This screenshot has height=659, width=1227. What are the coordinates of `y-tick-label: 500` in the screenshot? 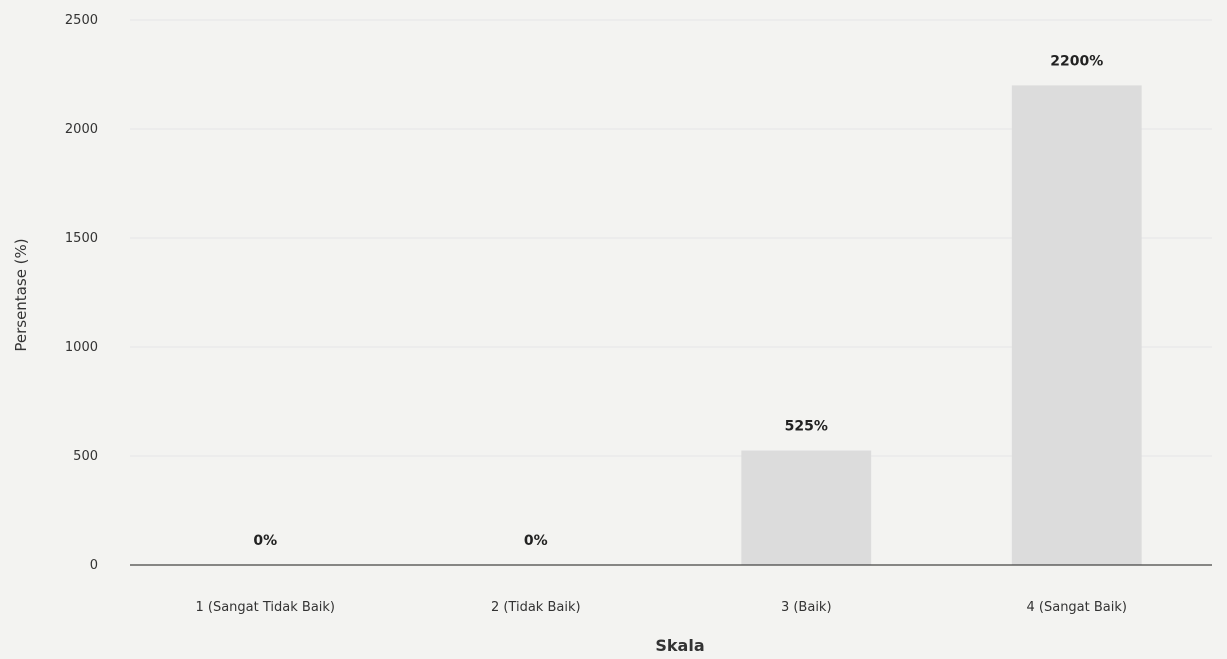 It's located at (85, 456).